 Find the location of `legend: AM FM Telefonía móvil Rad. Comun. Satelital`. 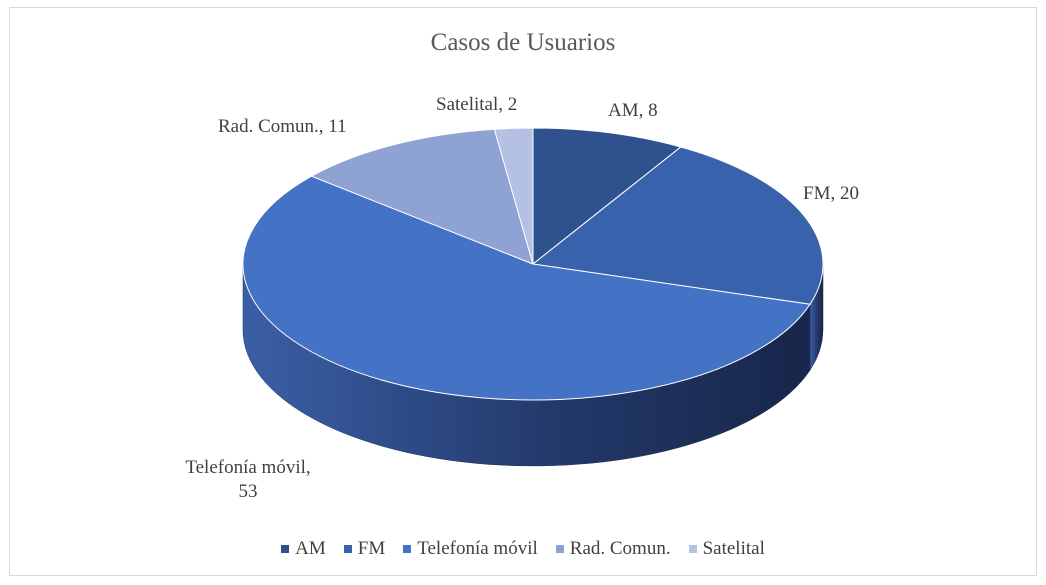

legend: AM FM Telefonía móvil Rad. Comun. Satelital is located at coordinates (523, 549).